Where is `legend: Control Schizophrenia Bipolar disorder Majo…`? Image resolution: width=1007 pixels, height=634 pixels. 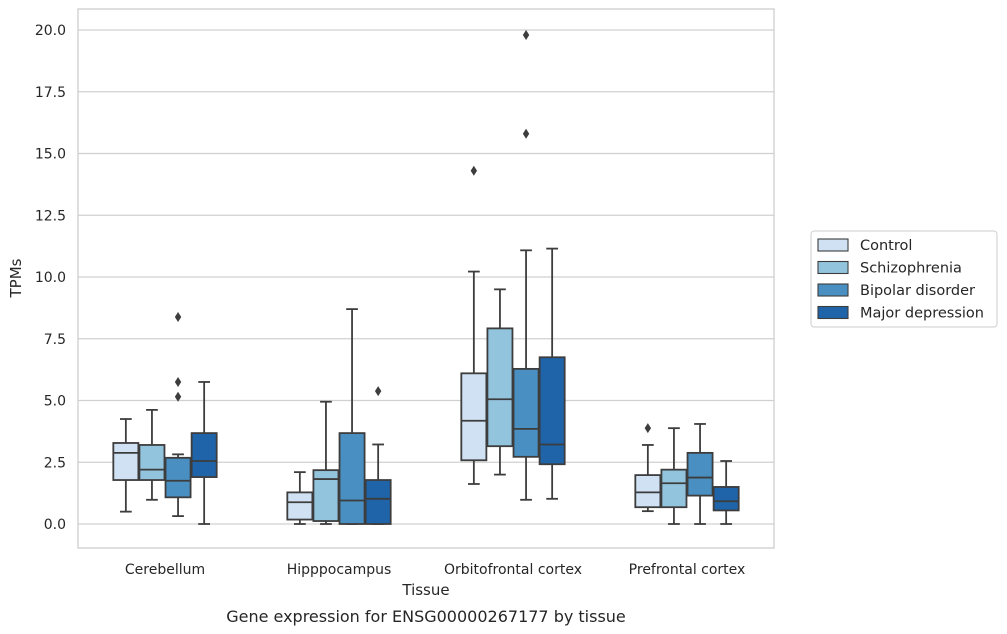 legend: Control Schizophrenia Bipolar disorder Majo… is located at coordinates (904, 279).